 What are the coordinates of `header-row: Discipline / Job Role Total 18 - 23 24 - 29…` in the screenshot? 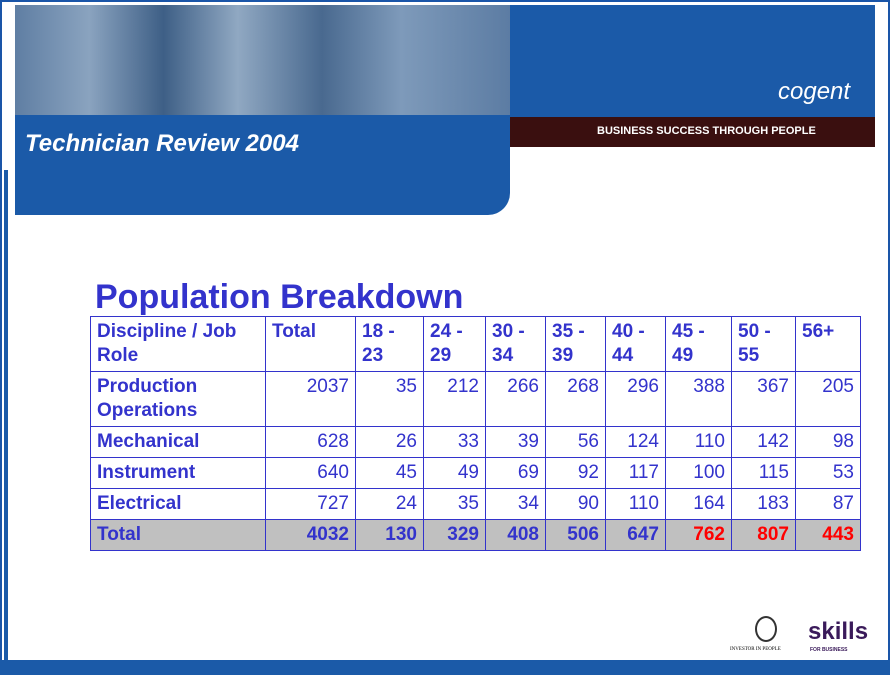 It's located at (475, 344).